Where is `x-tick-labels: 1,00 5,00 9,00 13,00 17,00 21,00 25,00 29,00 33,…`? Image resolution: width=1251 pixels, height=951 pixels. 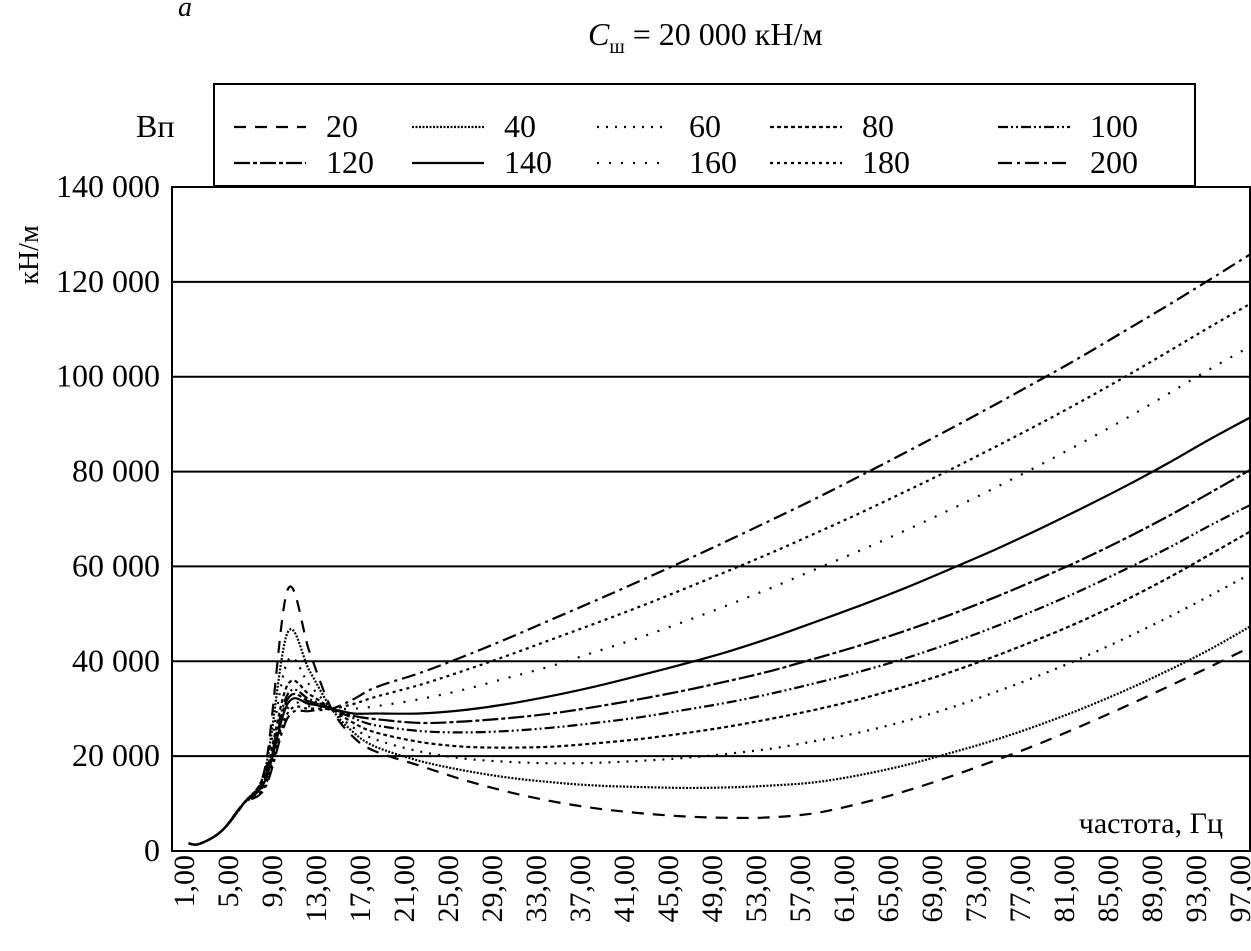 x-tick-labels: 1,00 5,00 9,00 13,00 17,00 21,00 25,00 29,00 33,… is located at coordinates (709, 889).